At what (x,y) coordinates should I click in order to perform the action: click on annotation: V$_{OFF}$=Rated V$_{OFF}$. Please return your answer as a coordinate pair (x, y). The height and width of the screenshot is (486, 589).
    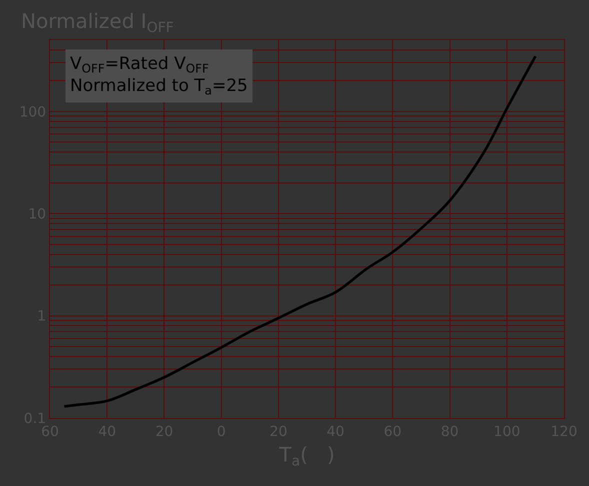
    Looking at the image, I should click on (139, 65).